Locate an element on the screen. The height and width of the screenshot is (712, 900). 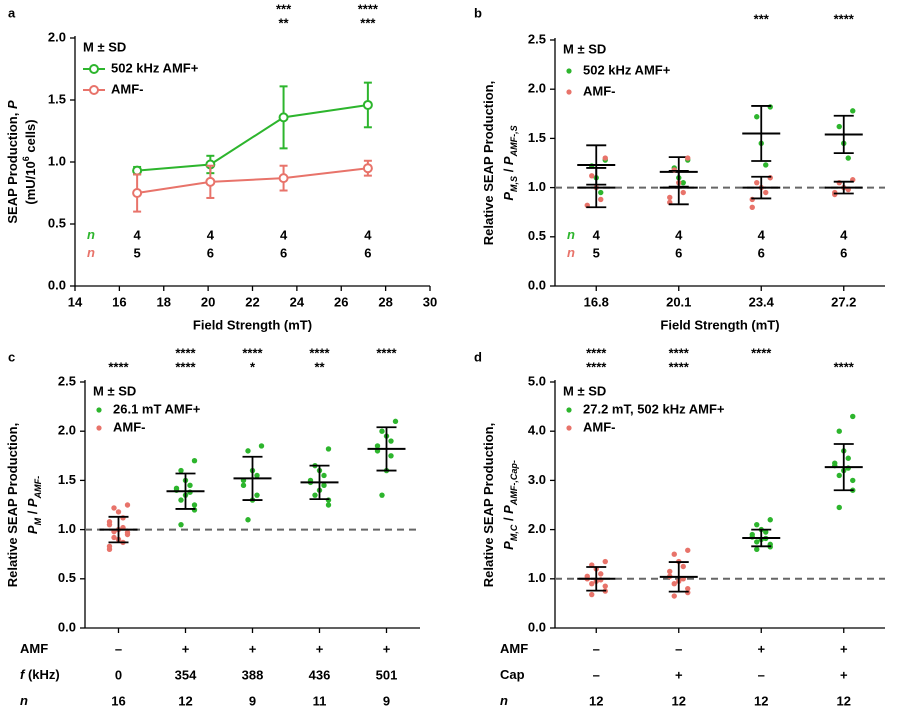
x-tick-label: 24 is located at coordinates (297, 301).